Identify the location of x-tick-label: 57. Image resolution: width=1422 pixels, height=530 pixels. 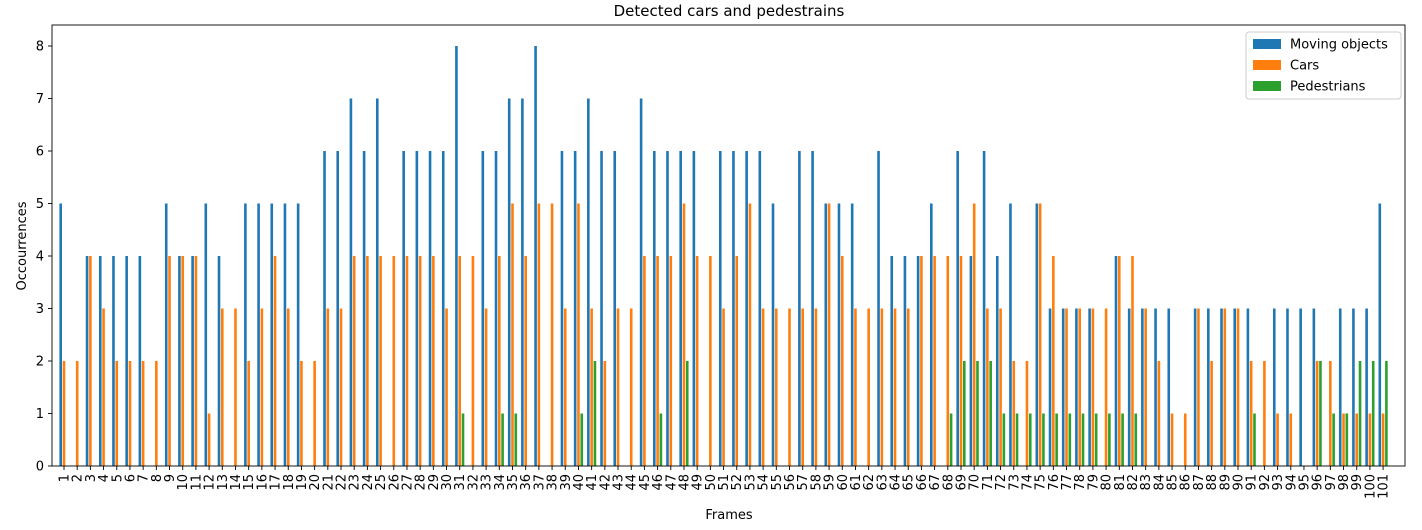
(803, 482).